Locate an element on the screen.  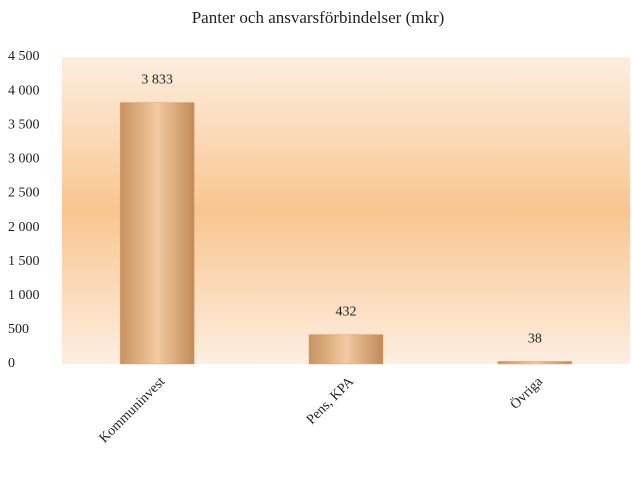
y-tick-label: 4 500 is located at coordinates (24, 56).